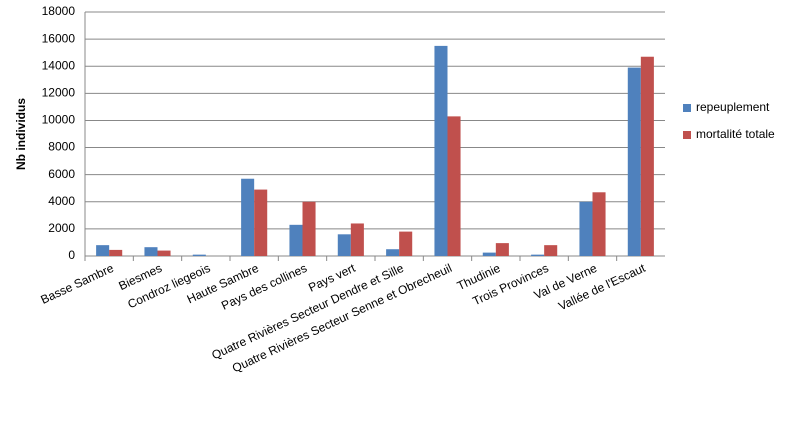  Describe the element at coordinates (59, 93) in the screenshot. I see `y-tick-label: 12000` at that location.